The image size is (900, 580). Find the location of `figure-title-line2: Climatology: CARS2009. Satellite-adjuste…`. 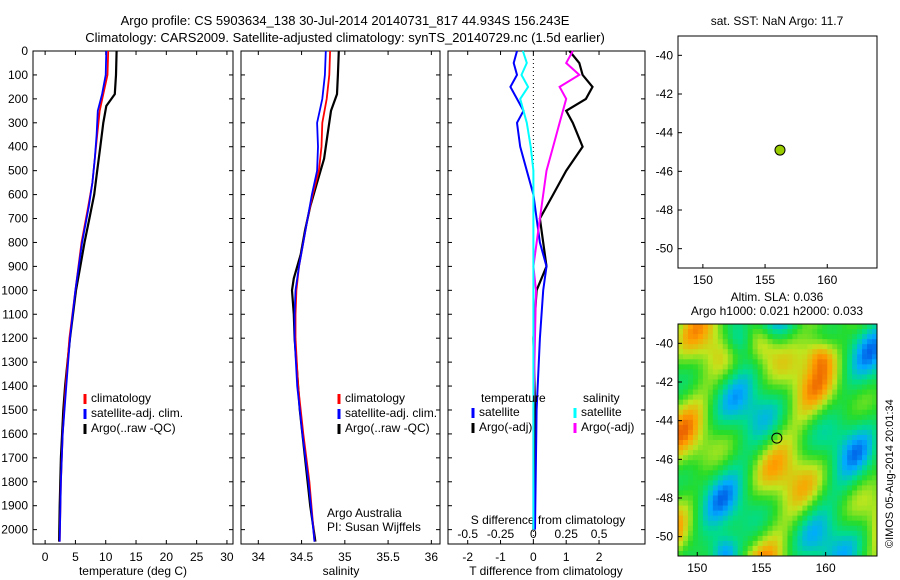

figure-title-line2: Climatology: CARS2009. Satellite-adjuste… is located at coordinates (345, 37).